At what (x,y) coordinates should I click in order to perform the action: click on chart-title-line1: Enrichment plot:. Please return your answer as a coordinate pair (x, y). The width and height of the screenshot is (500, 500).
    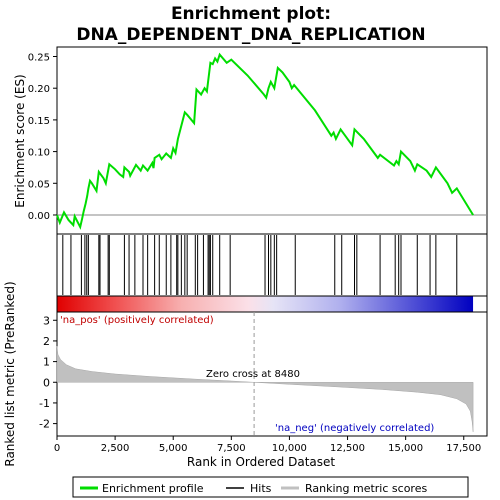
    Looking at the image, I should click on (251, 14).